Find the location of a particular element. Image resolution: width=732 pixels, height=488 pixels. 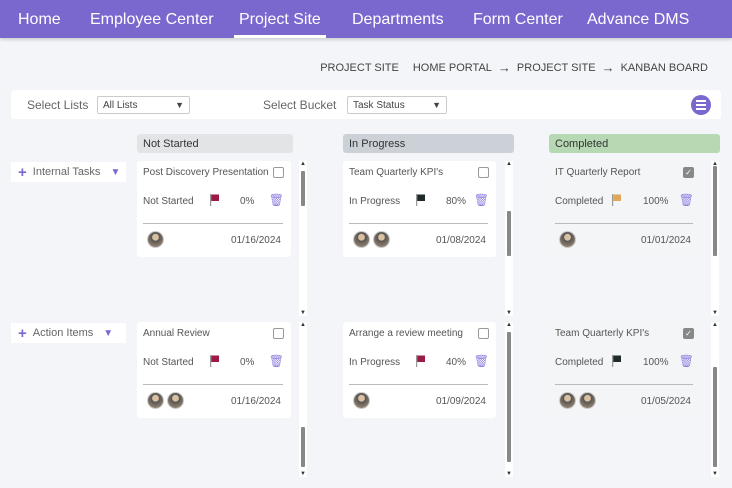

task-date: 01/08/2024 is located at coordinates (460, 240).